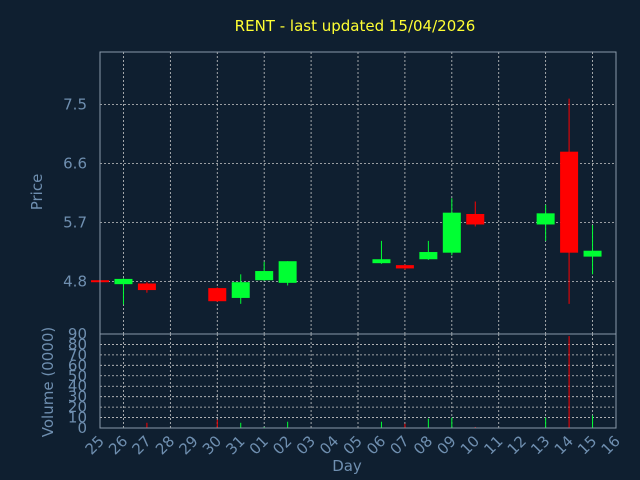  I want to click on price-tick-label: 6.6, so click(75, 163).